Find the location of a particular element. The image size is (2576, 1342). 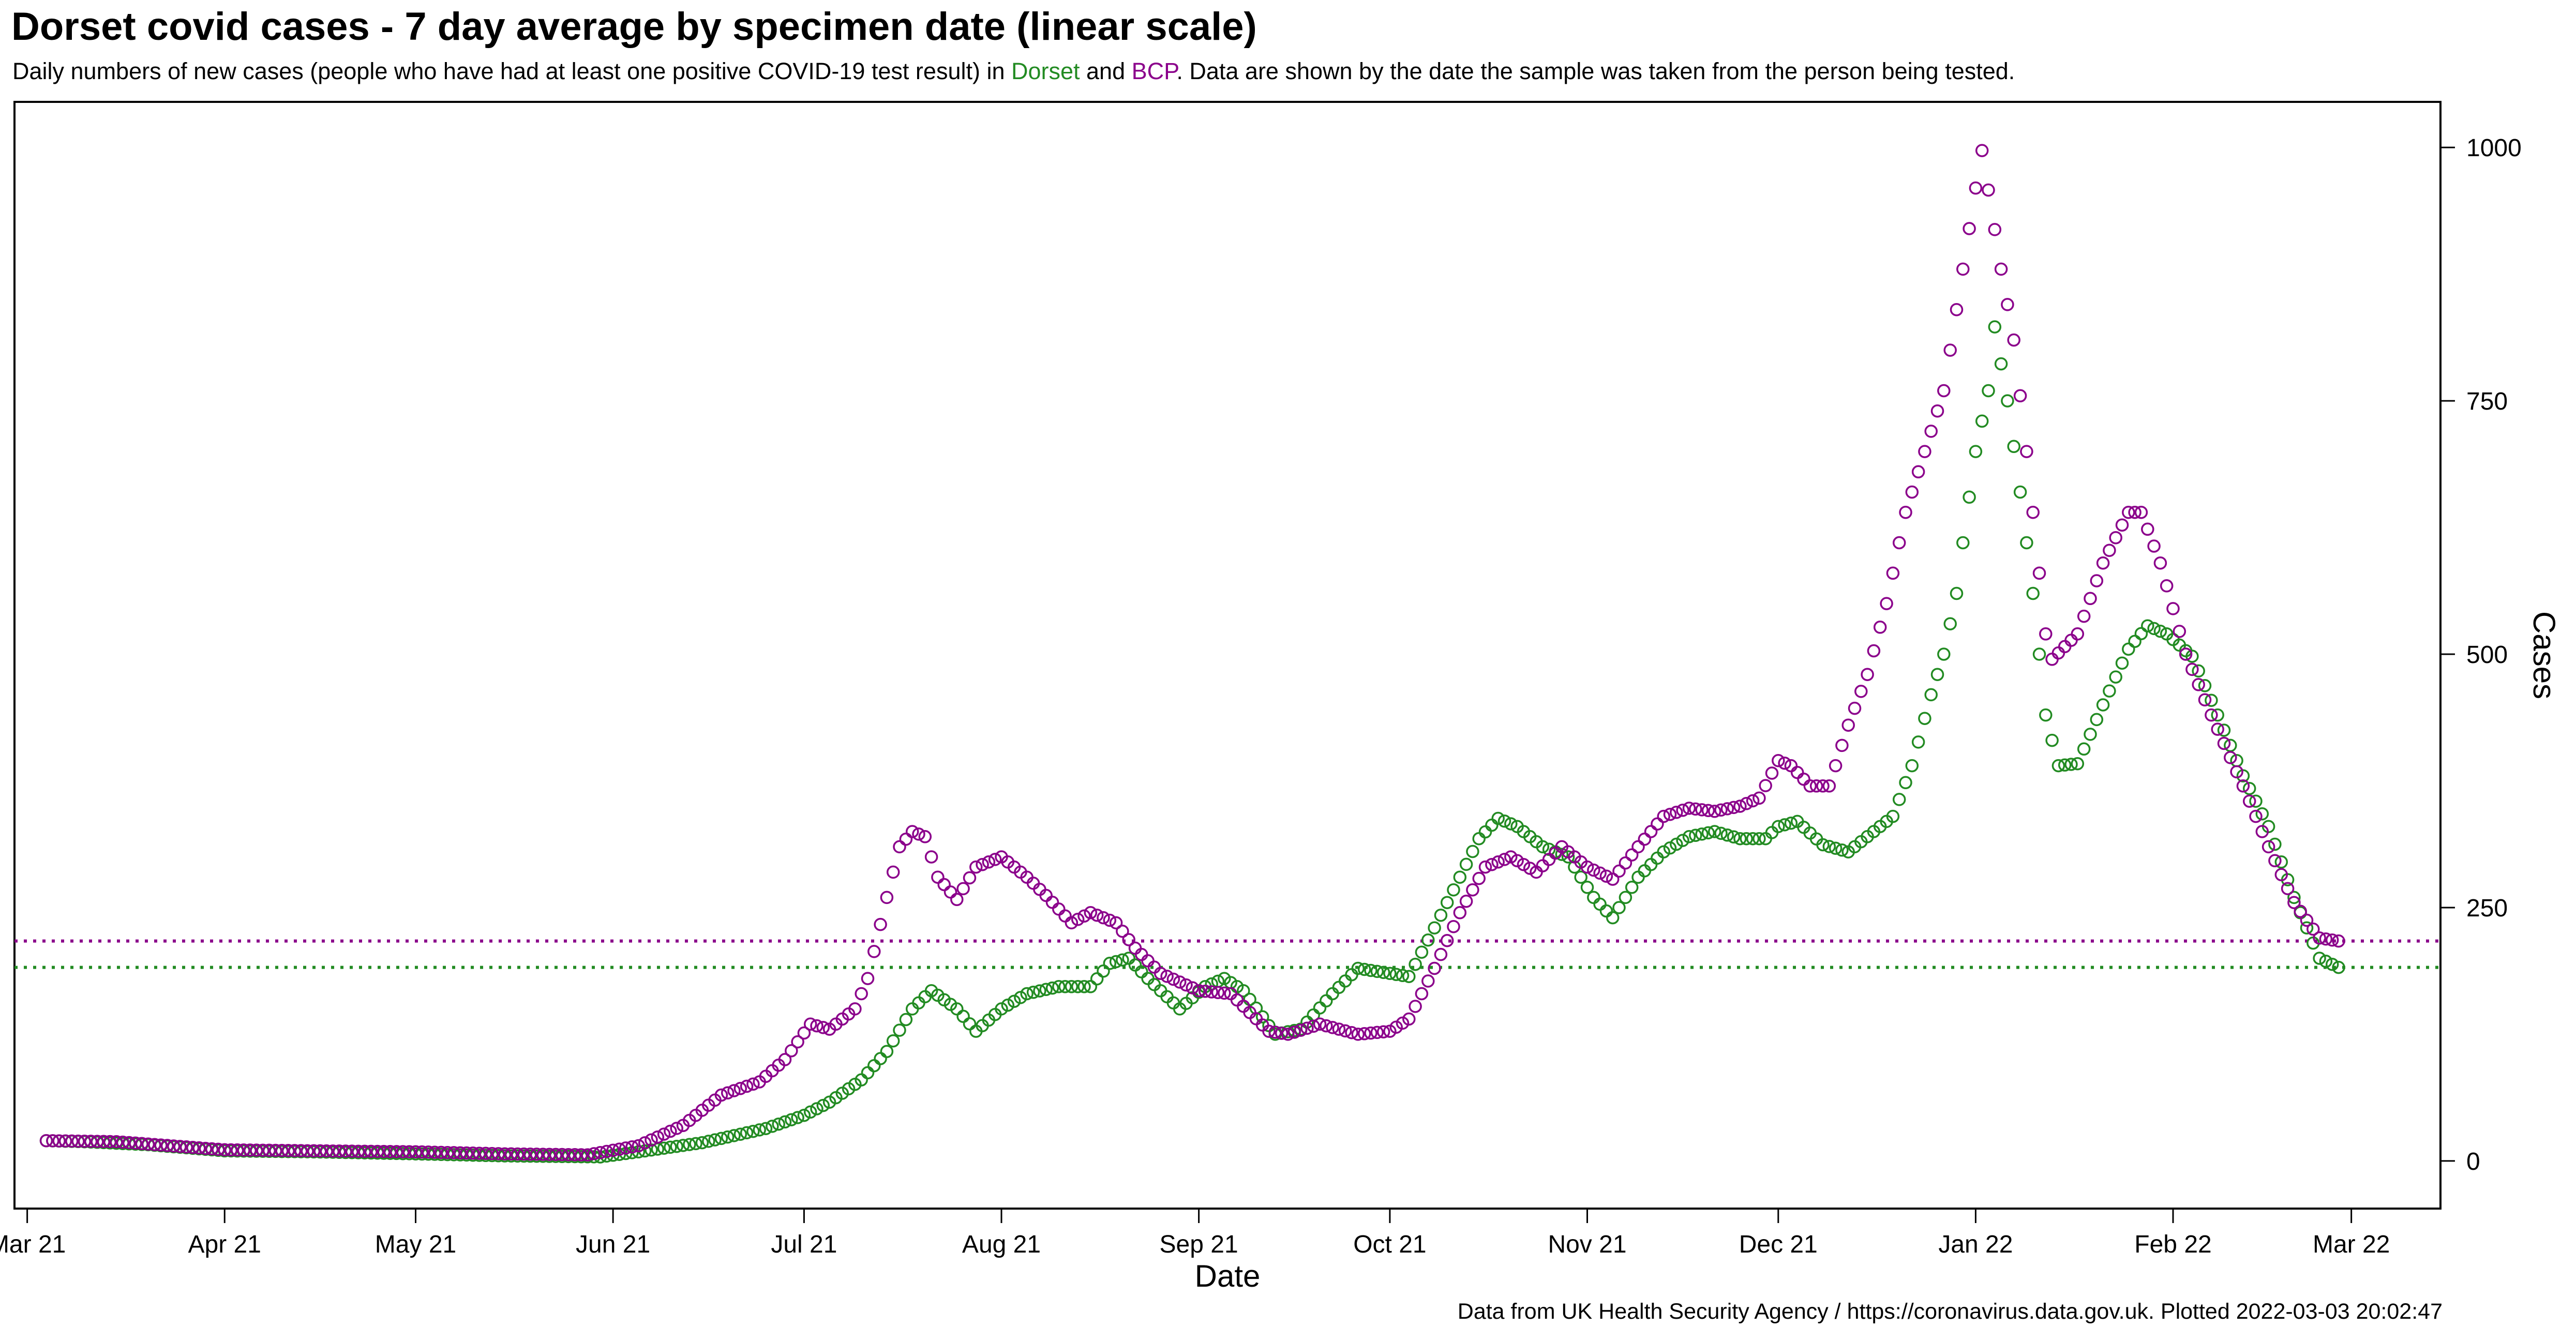

x-tick-label-2: May 21 is located at coordinates (415, 1244).